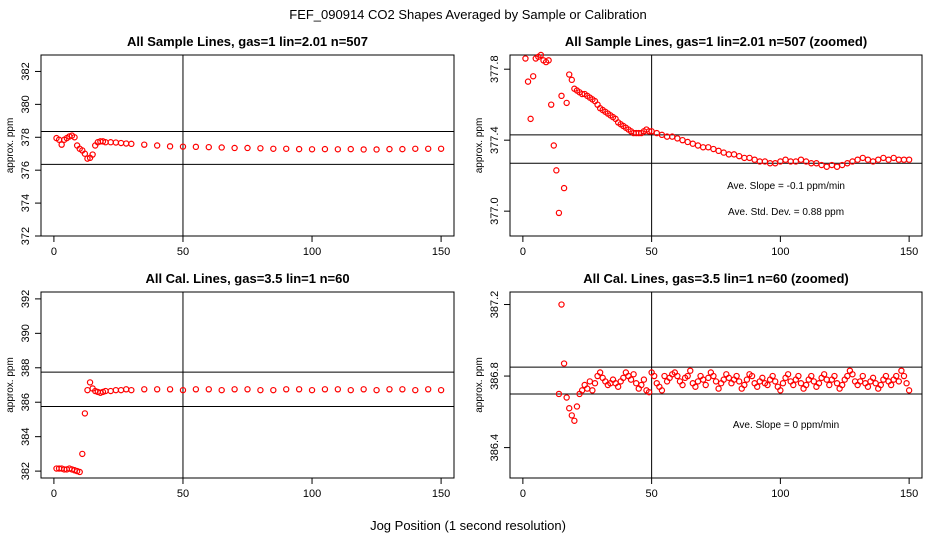 Image resolution: width=936 pixels, height=540 pixels. I want to click on panel-title: All Cal. Lines, gas=3.5 lin=1 n=60, so click(247, 278).